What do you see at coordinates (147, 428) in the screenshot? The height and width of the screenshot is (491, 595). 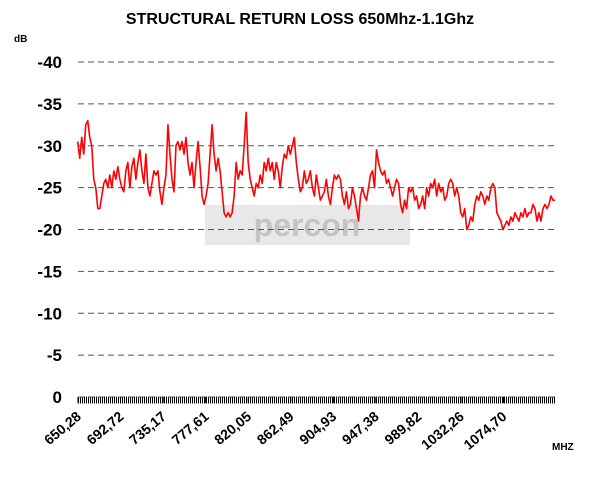 I see `x-tick-label: 735,17` at bounding box center [147, 428].